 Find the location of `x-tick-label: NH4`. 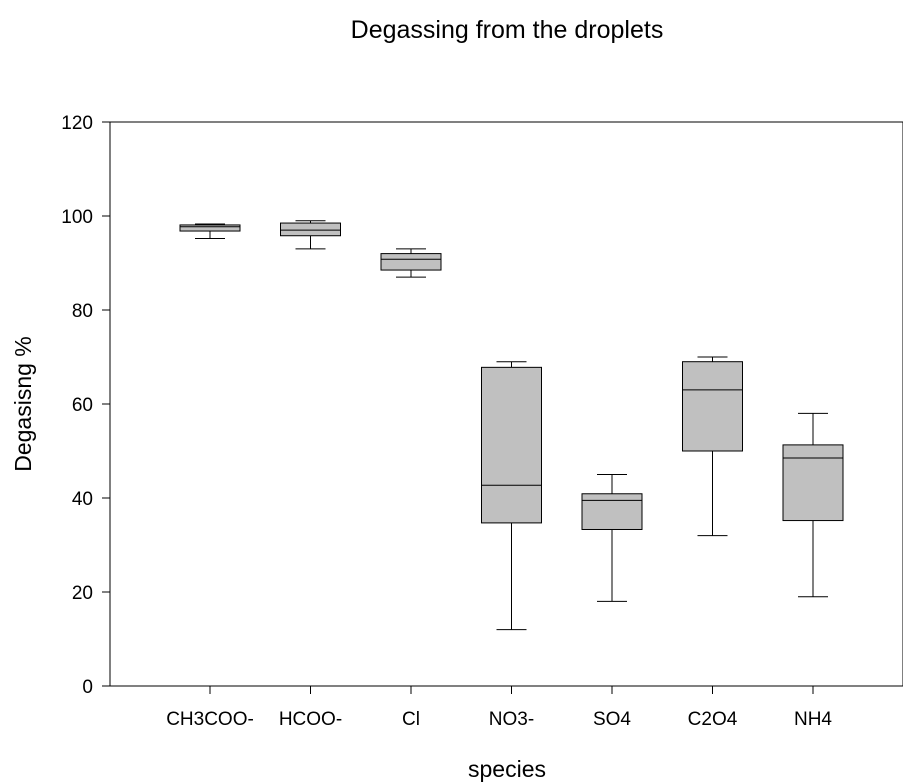

x-tick-label: NH4 is located at coordinates (813, 719).